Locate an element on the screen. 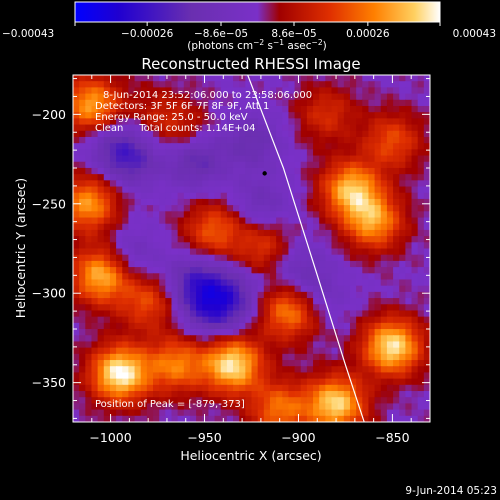 This screenshot has width=500, height=500. colorbar is located at coordinates (257, 12).